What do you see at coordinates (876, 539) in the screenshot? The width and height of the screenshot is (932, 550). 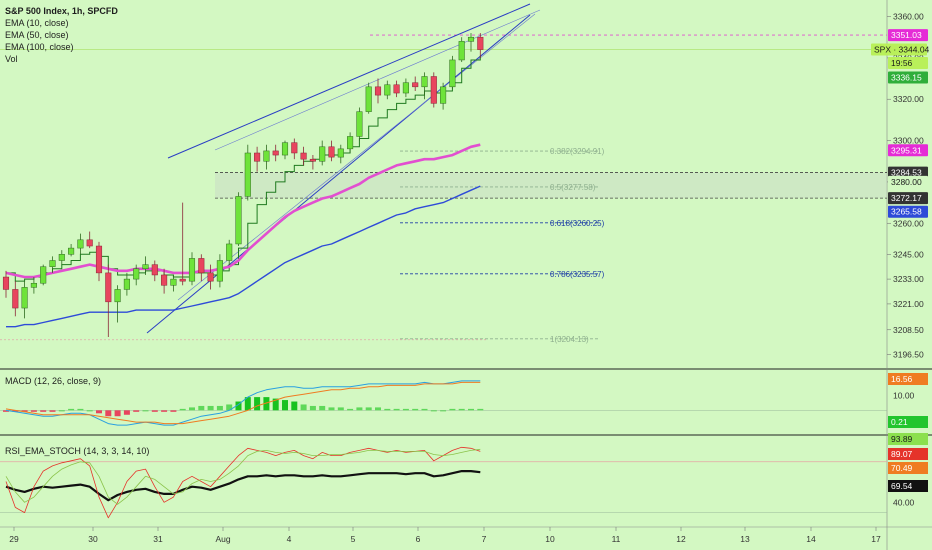 I see `x-tick-label: 17` at bounding box center [876, 539].